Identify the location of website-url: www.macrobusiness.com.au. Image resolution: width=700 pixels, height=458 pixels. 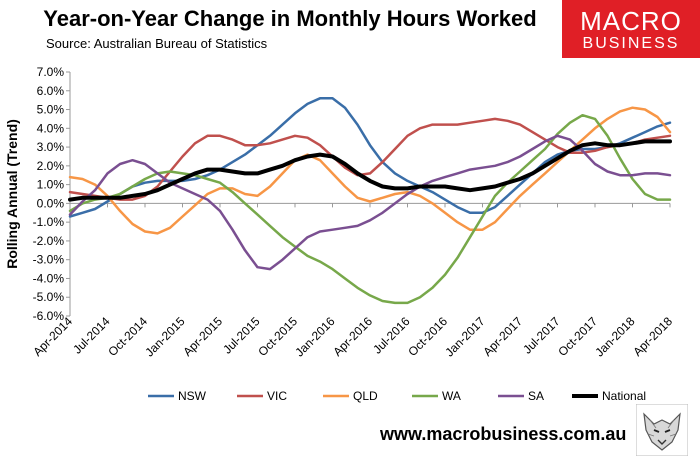
(503, 434).